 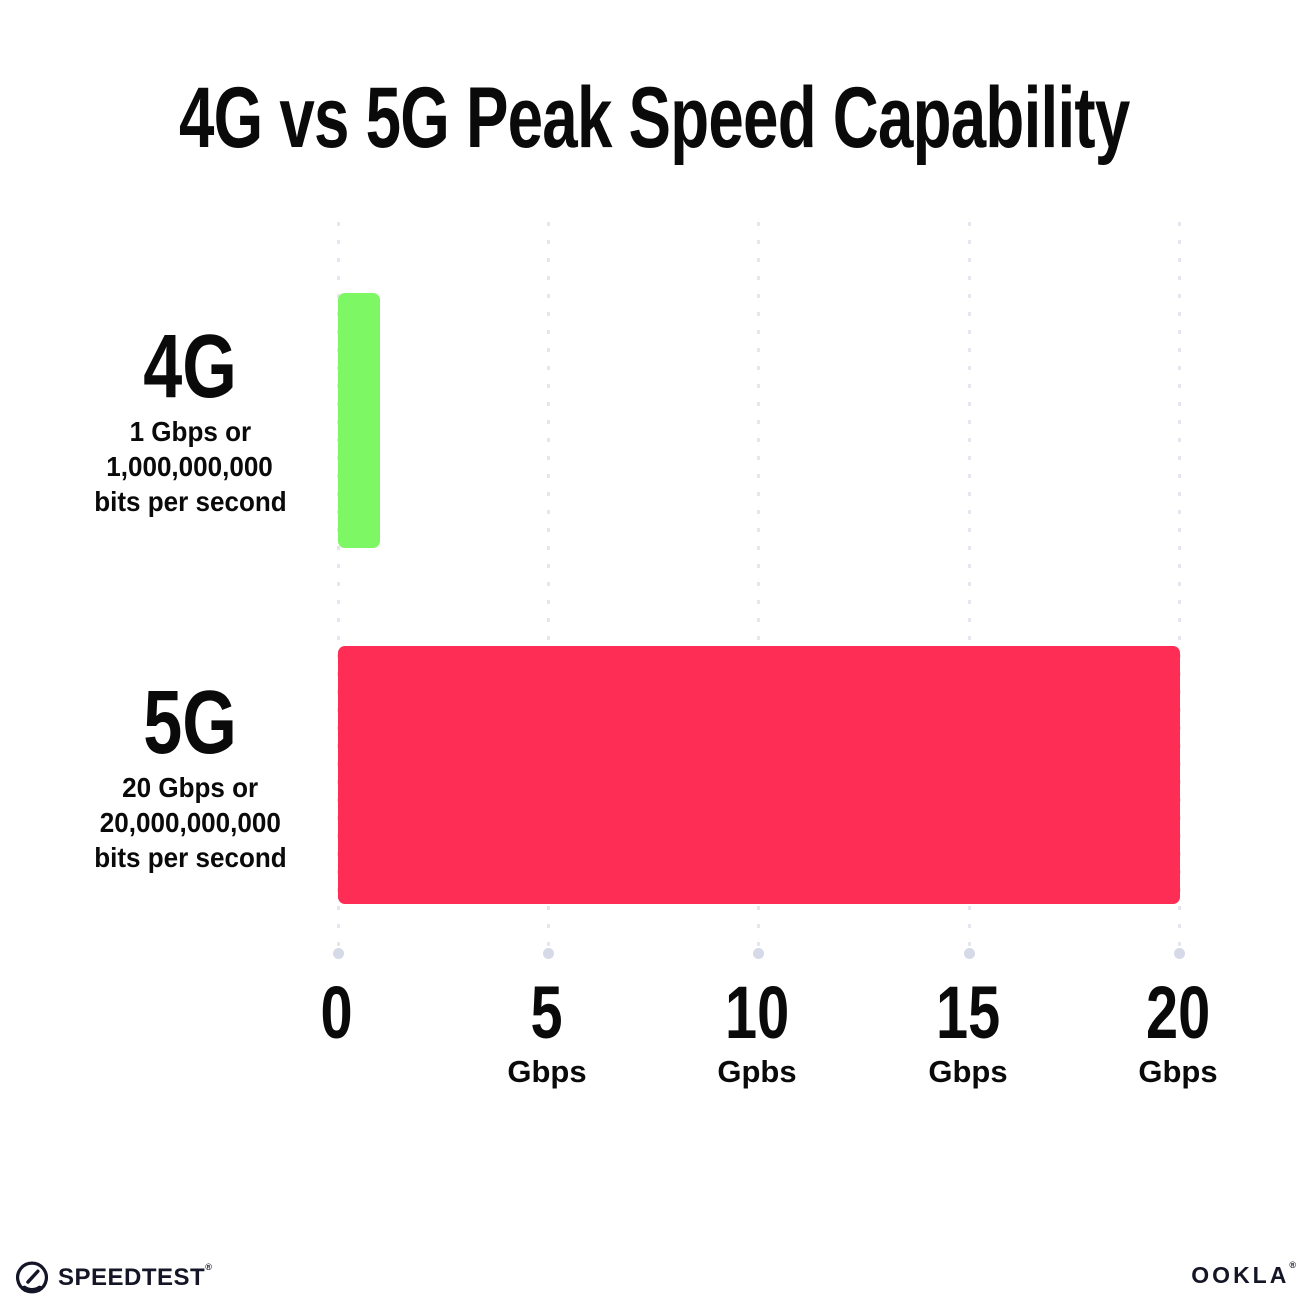 I want to click on chart-title: 4G vs 5G Peak Speed Capability, so click(x=654, y=118).